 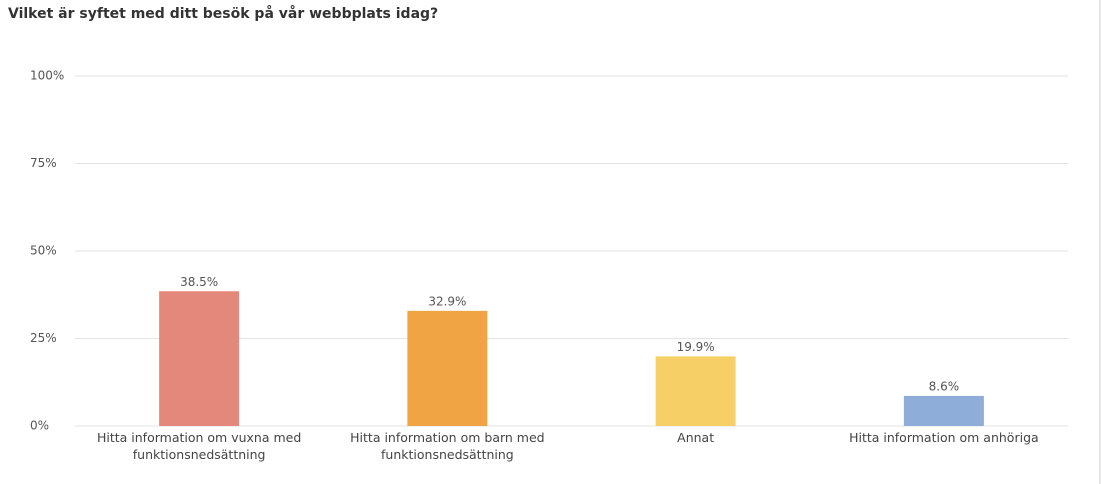 What do you see at coordinates (696, 347) in the screenshot?
I see `value-label: 19.9%` at bounding box center [696, 347].